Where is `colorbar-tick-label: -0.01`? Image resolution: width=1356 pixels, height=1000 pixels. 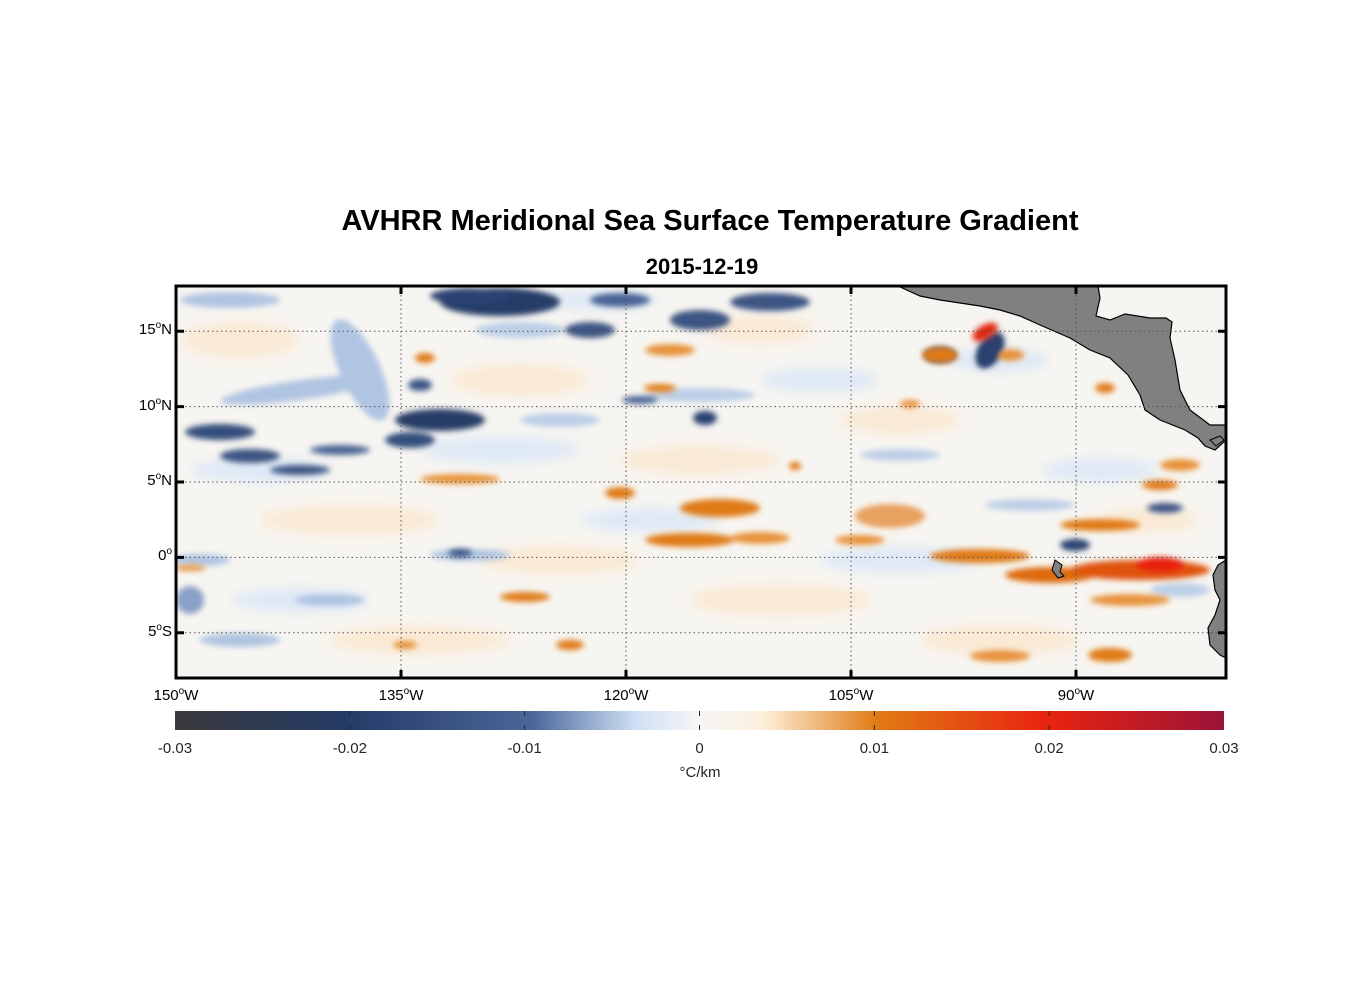 colorbar-tick-label: -0.01 is located at coordinates (524, 748).